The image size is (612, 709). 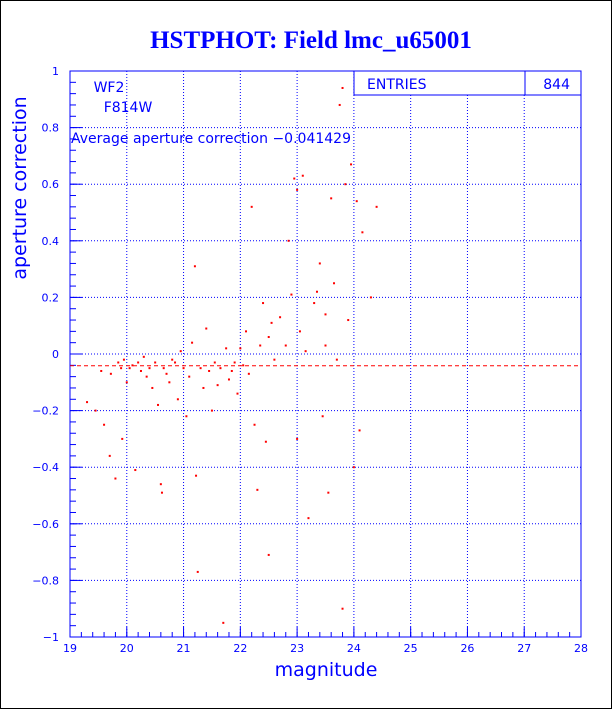 What do you see at coordinates (211, 139) in the screenshot?
I see `average-annotation: Average aperture correction −0.041429` at bounding box center [211, 139].